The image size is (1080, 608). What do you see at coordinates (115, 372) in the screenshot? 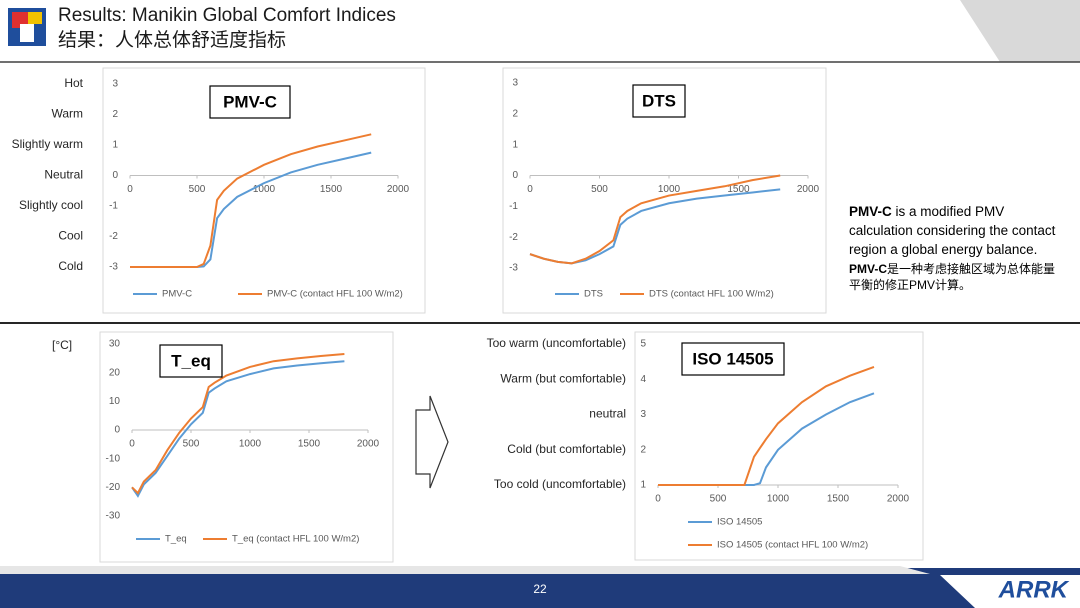
I see `y-tick-label: 20` at bounding box center [115, 372].